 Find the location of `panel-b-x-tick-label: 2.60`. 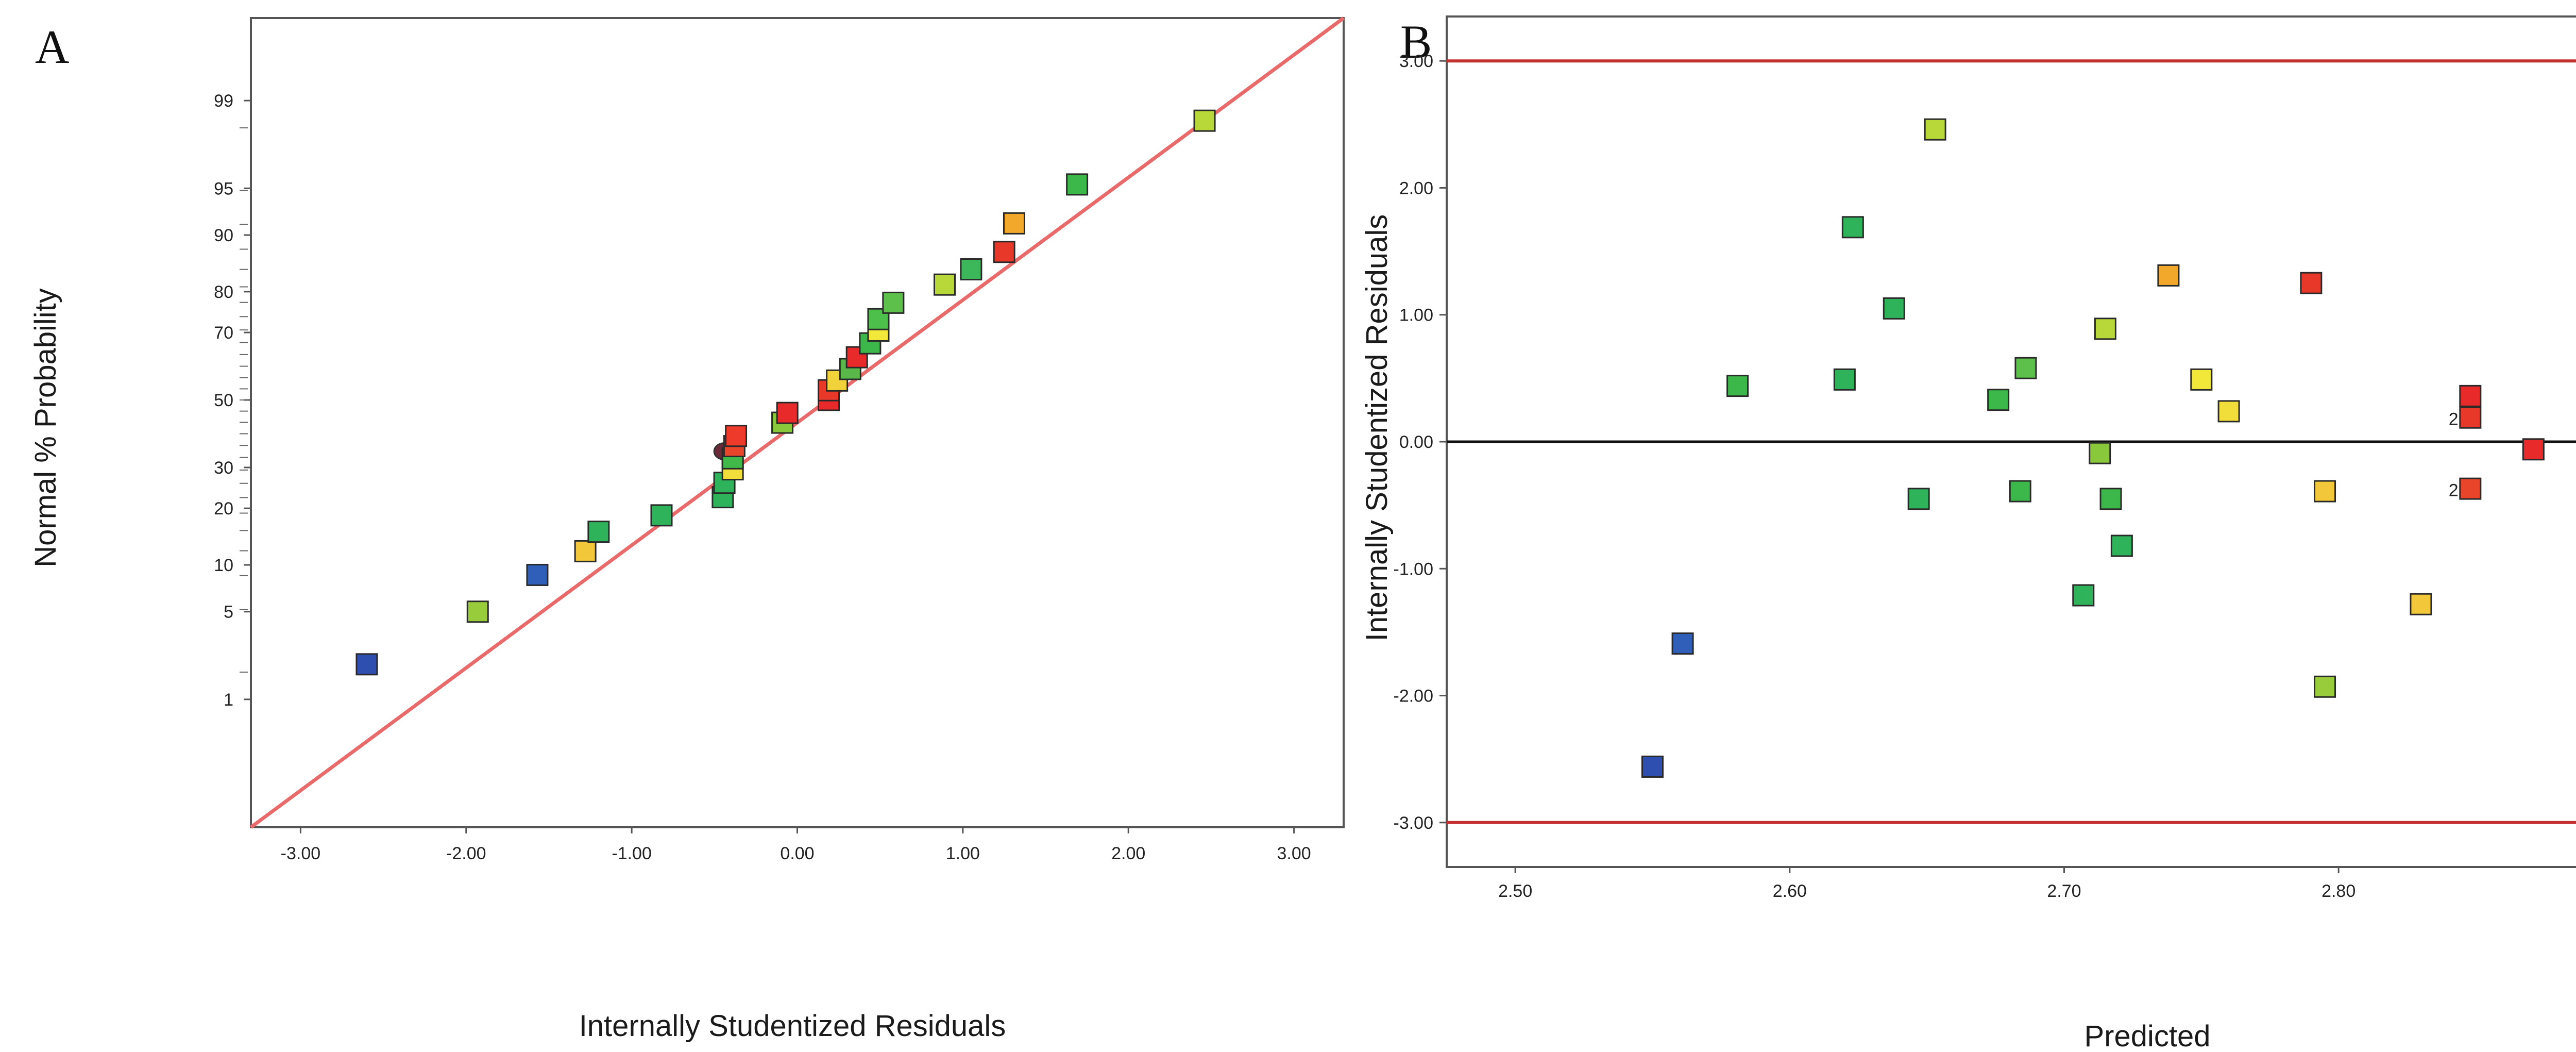

panel-b-x-tick-label: 2.60 is located at coordinates (1790, 891).